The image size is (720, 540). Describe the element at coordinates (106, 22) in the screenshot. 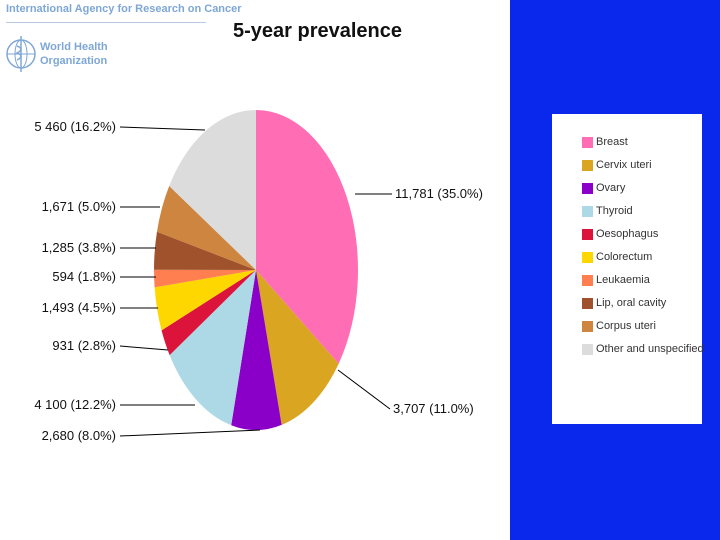

I see `header-divider` at that location.